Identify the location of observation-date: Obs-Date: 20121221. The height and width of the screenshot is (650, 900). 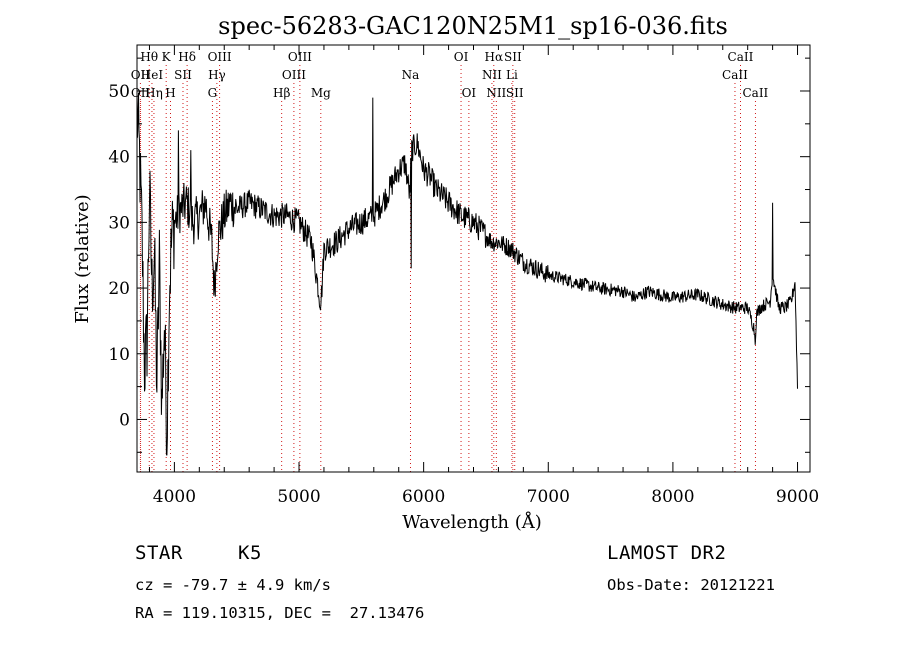
(691, 585).